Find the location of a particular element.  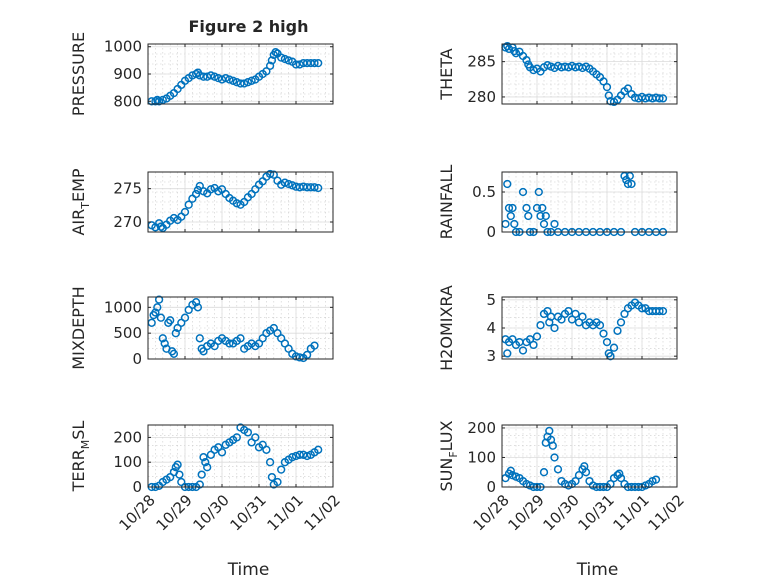

y-axis-label: SUNFLUX is located at coordinates (448, 455).